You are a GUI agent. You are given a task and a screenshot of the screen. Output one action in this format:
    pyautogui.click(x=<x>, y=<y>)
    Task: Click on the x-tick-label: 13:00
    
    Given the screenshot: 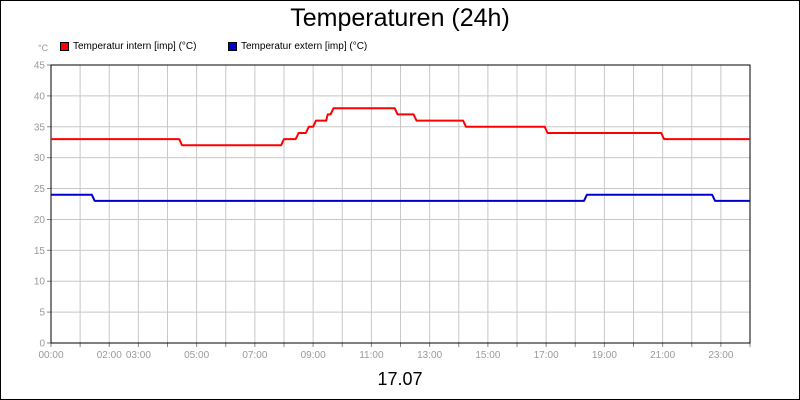 What is the action you would take?
    pyautogui.click(x=429, y=355)
    